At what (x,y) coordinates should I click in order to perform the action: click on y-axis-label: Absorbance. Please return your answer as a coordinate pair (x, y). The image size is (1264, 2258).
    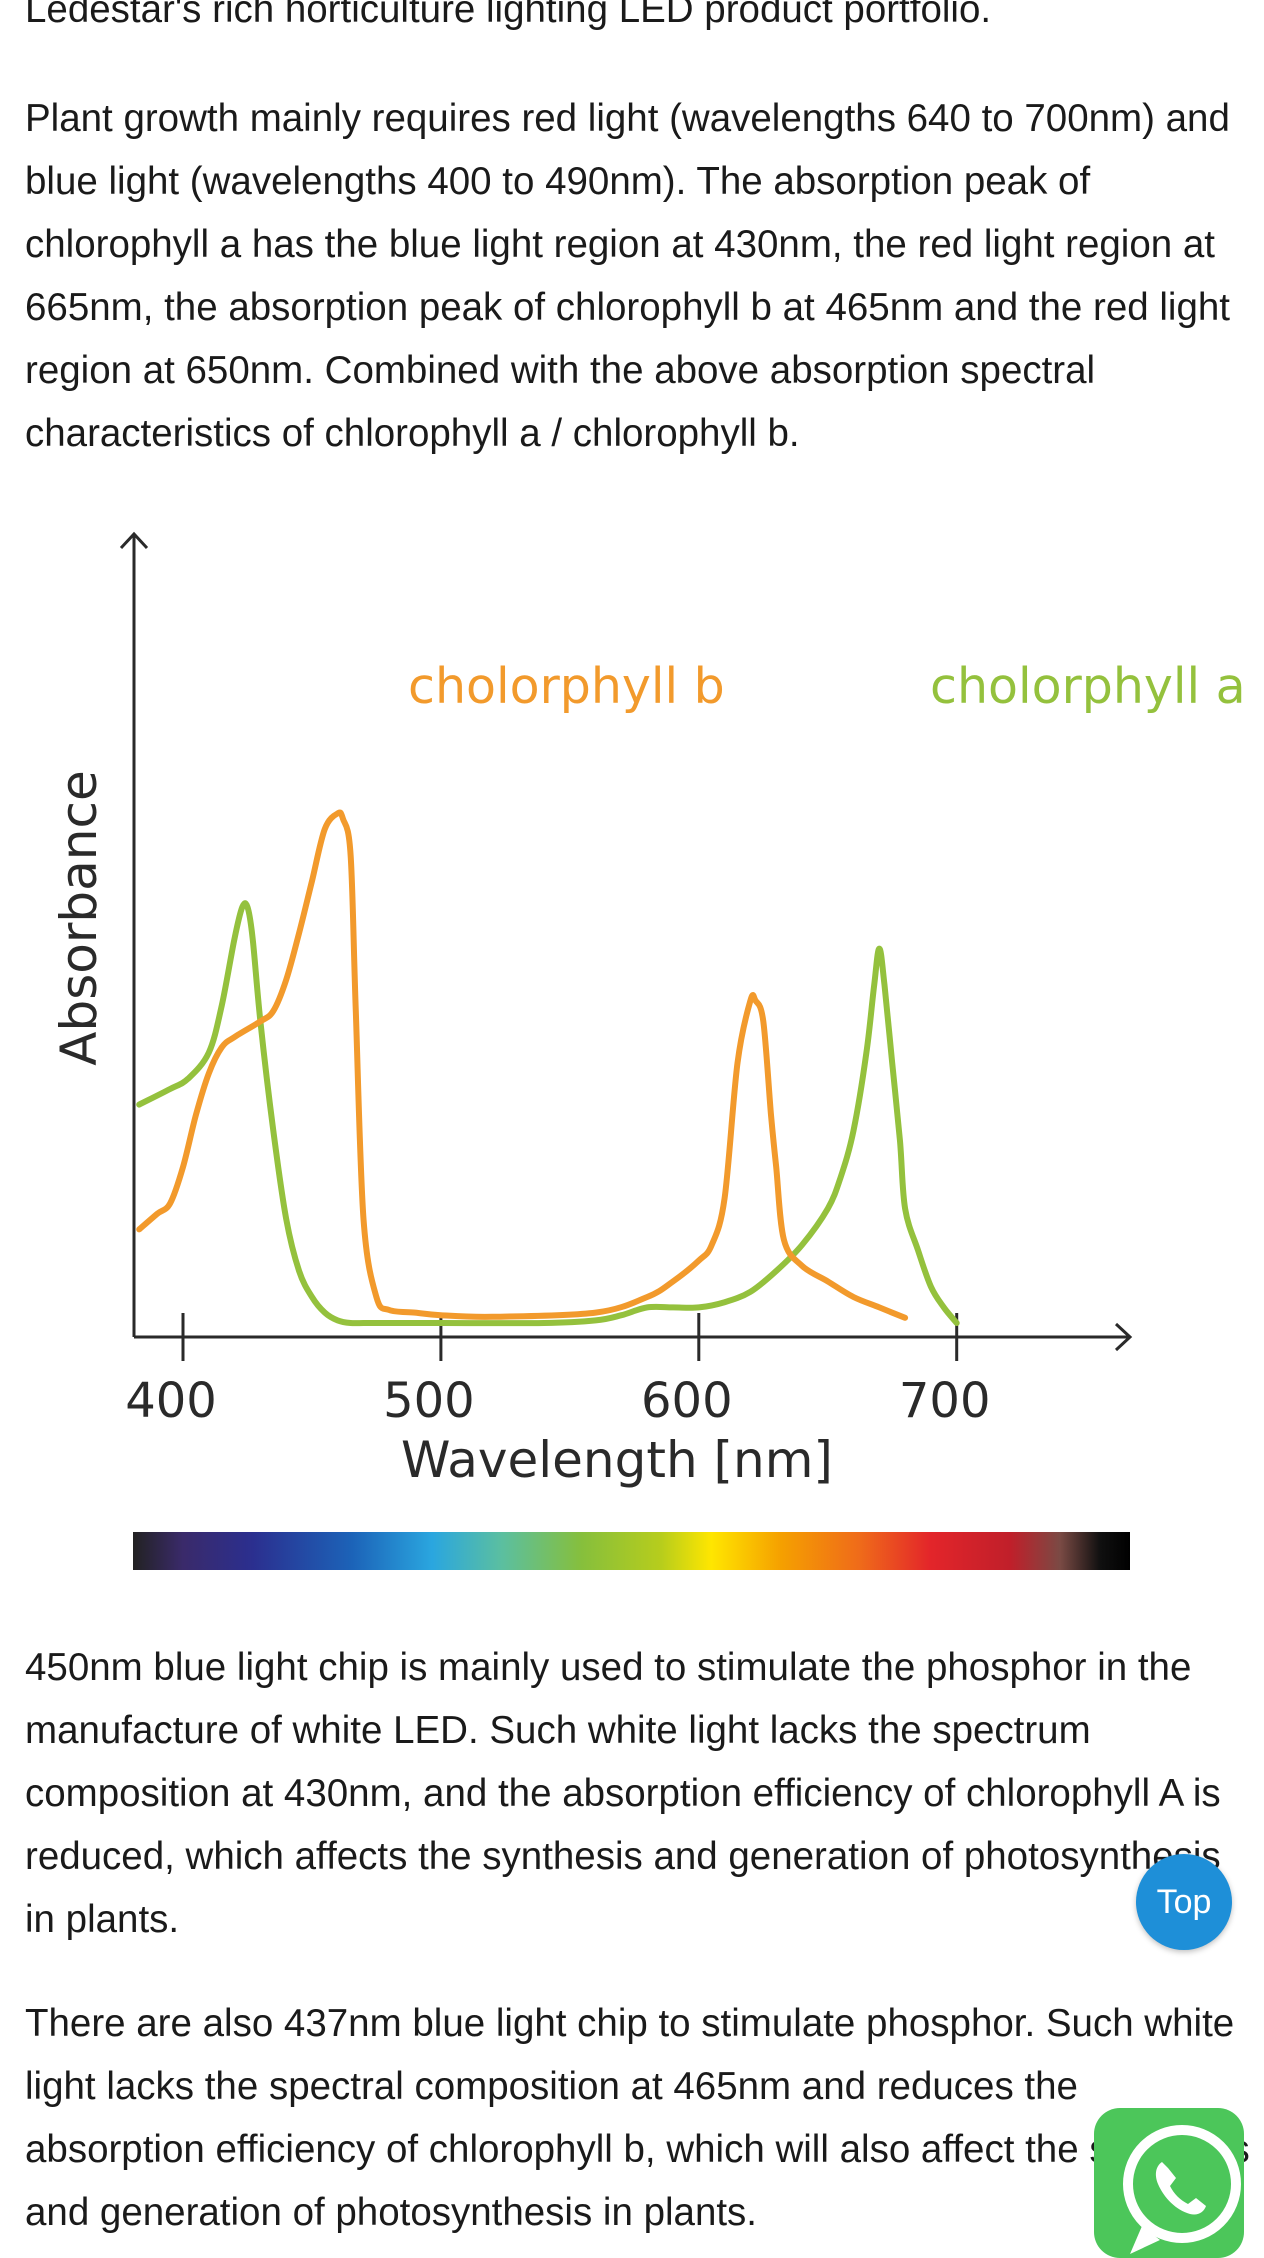
    Looking at the image, I should click on (79, 917).